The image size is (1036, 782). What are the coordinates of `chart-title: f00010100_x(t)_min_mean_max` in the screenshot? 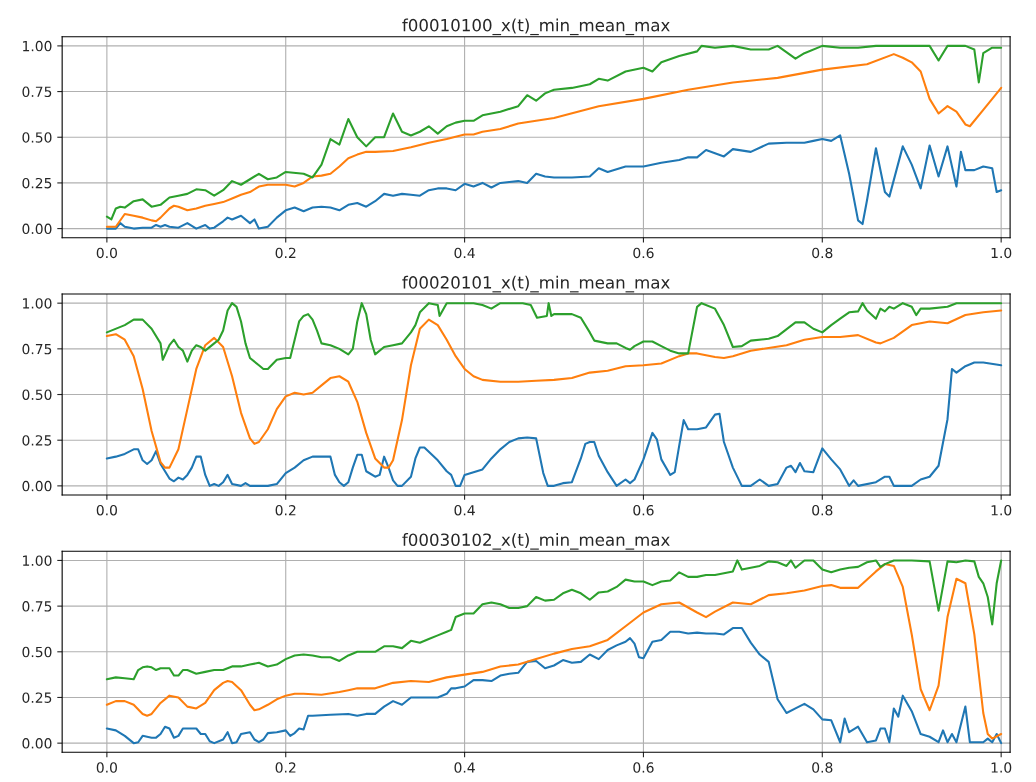 It's located at (536, 27).